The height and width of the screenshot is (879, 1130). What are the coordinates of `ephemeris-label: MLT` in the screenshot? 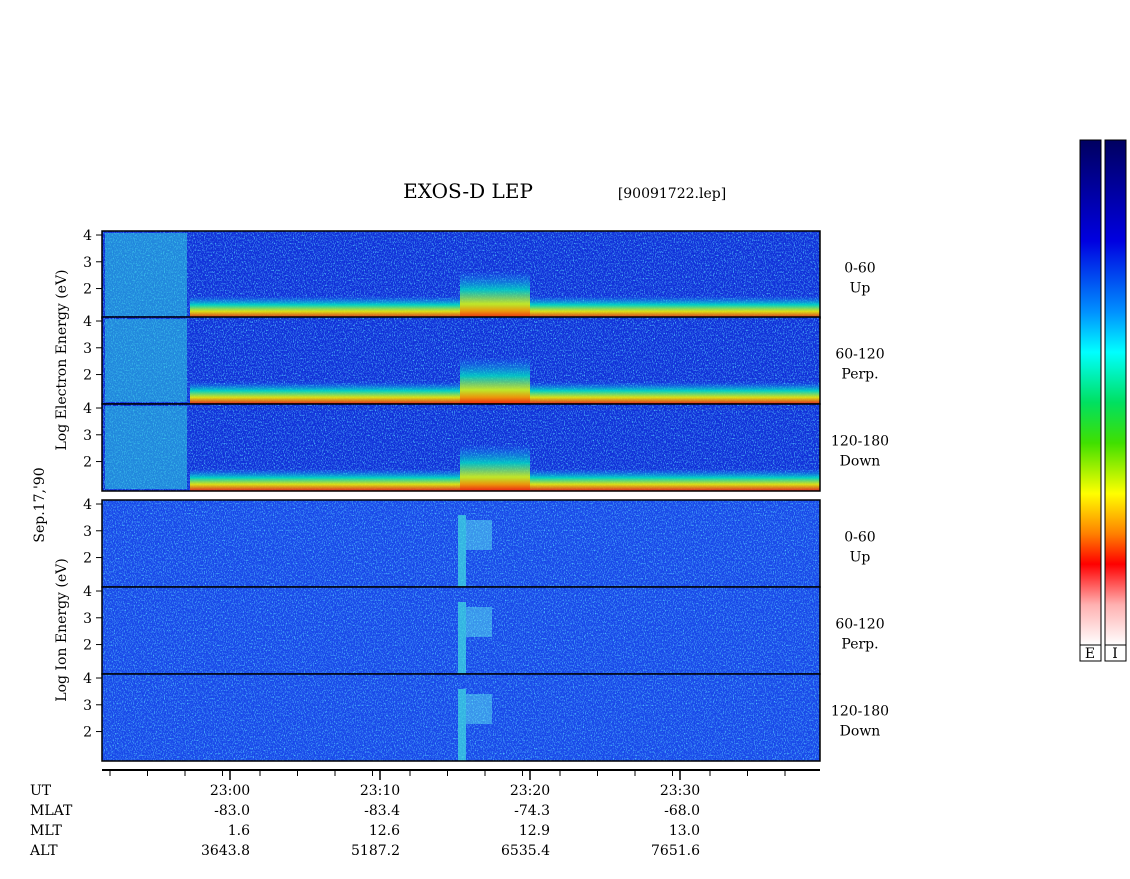 It's located at (46, 831).